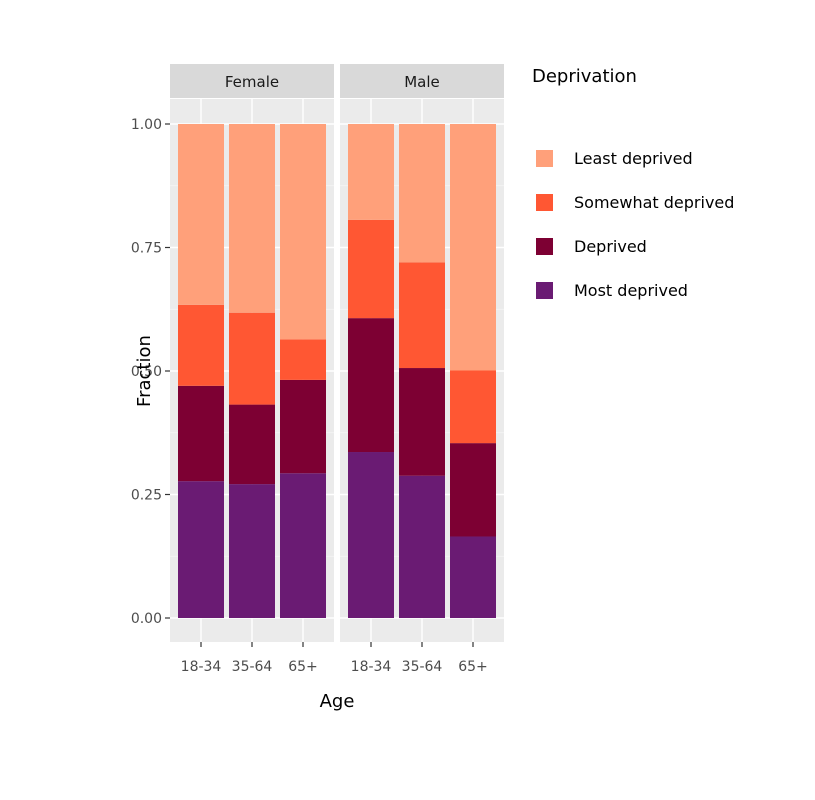  Describe the element at coordinates (633, 158) in the screenshot. I see `legend-label: Least deprived` at that location.